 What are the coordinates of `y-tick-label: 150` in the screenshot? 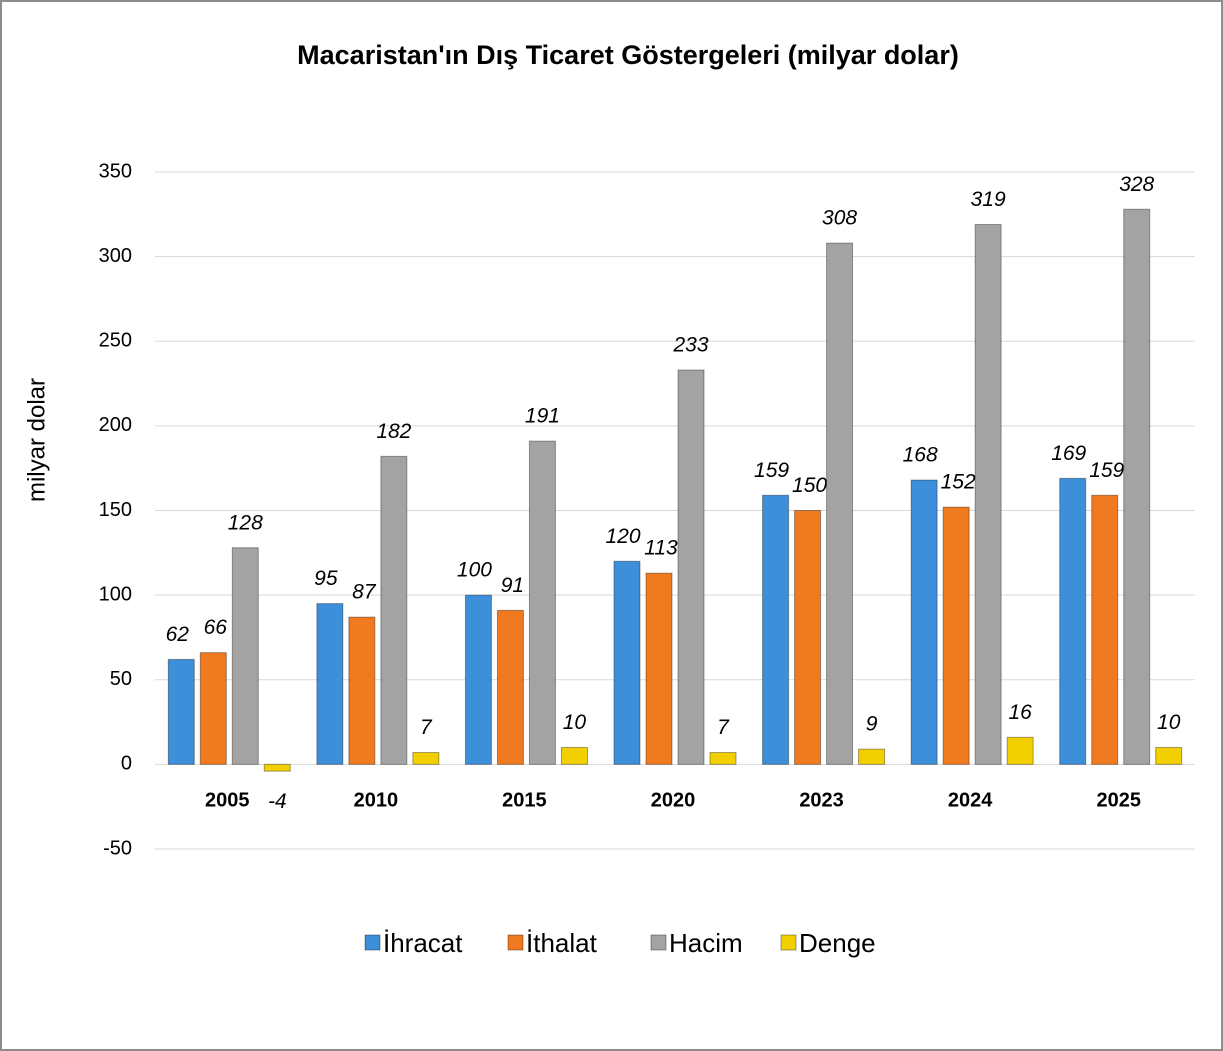 It's located at (115, 510).